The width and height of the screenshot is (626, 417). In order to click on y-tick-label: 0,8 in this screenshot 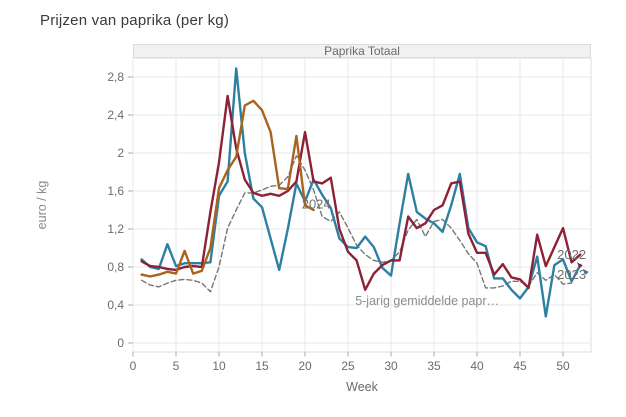, I will do `click(115, 267)`.